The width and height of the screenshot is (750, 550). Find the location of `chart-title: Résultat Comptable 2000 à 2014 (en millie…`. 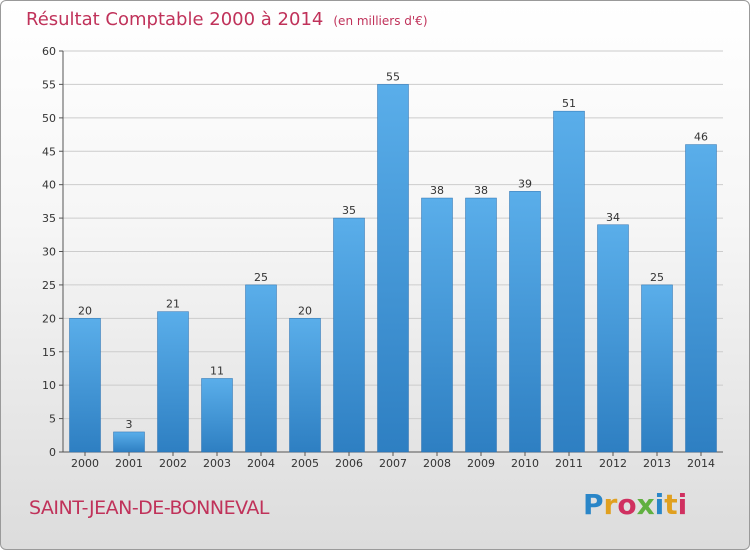

chart-title: Résultat Comptable 2000 à 2014 (en millie… is located at coordinates (227, 19).